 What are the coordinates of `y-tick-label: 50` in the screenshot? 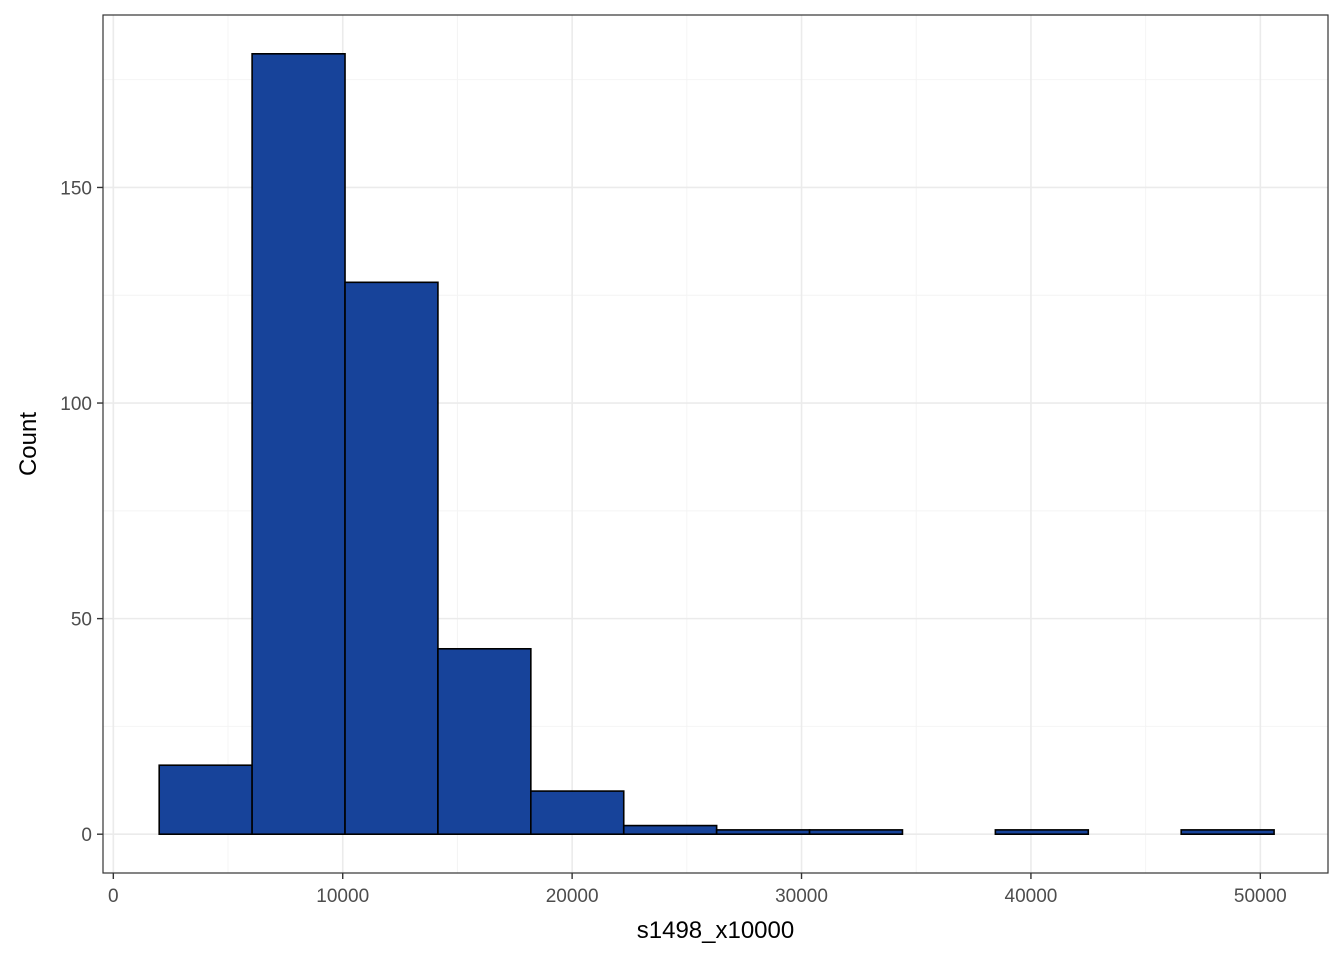 It's located at (81, 620).